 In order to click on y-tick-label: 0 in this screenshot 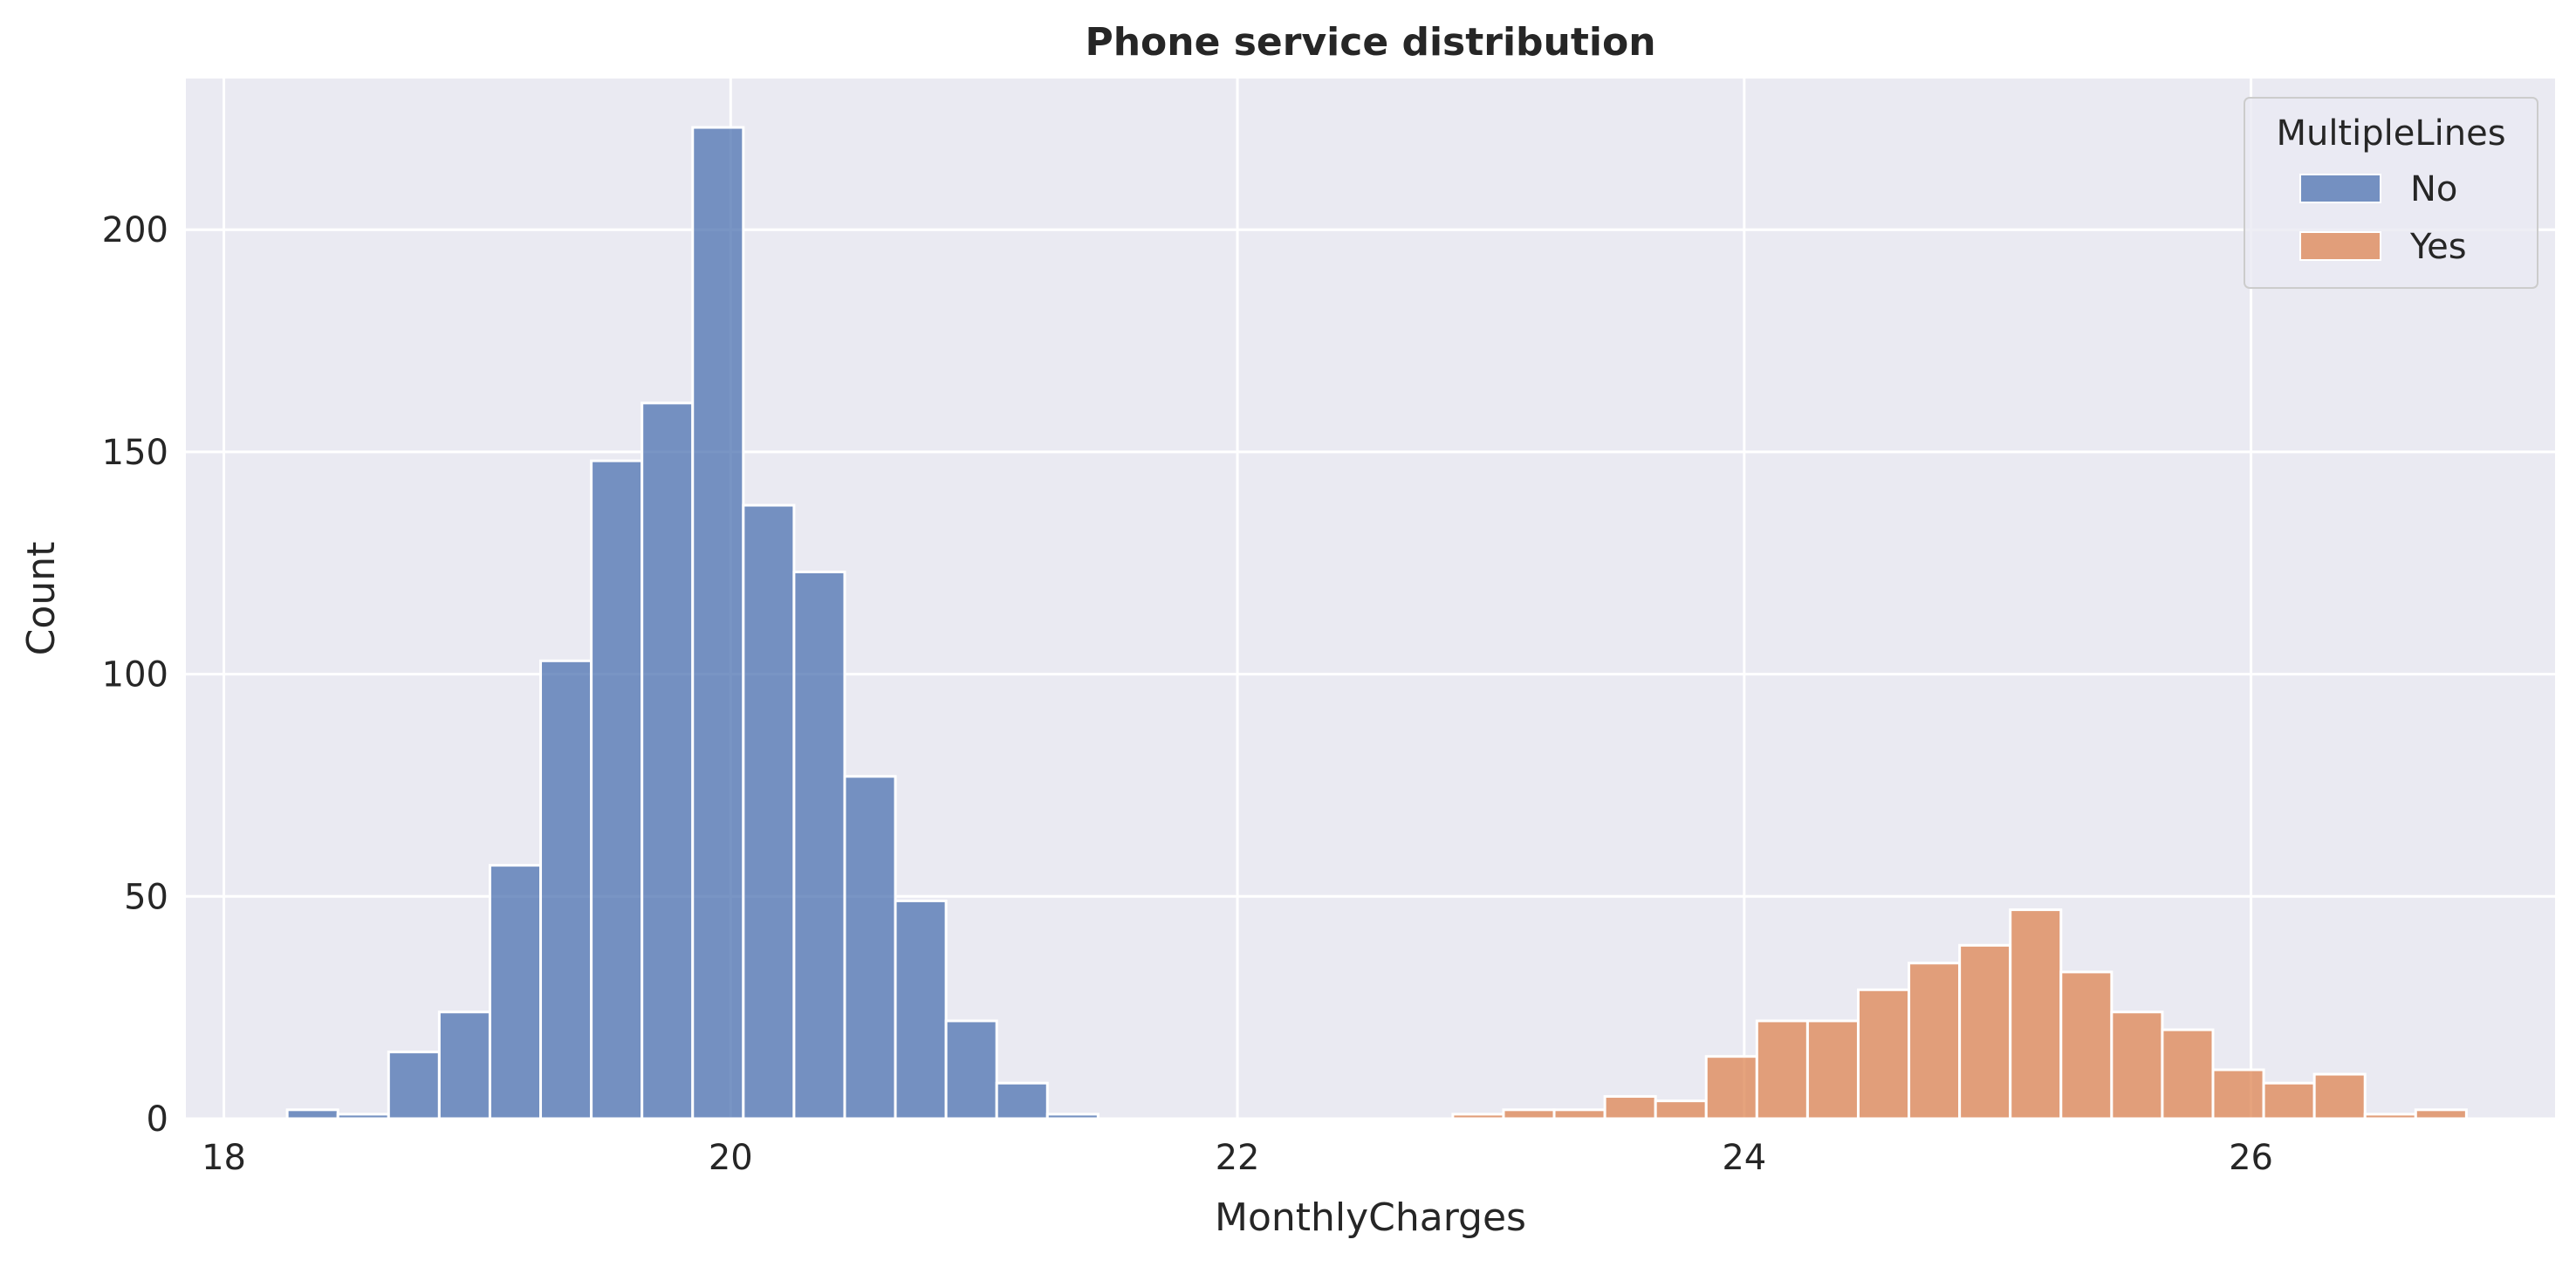, I will do `click(157, 1119)`.